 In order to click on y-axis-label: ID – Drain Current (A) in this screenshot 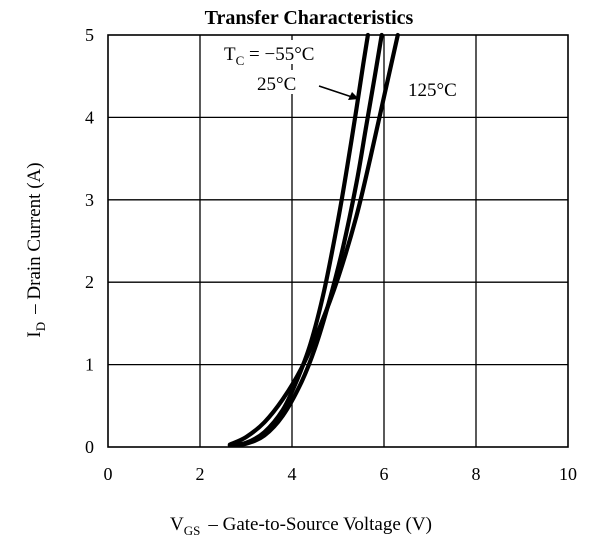, I will do `click(36, 249)`.